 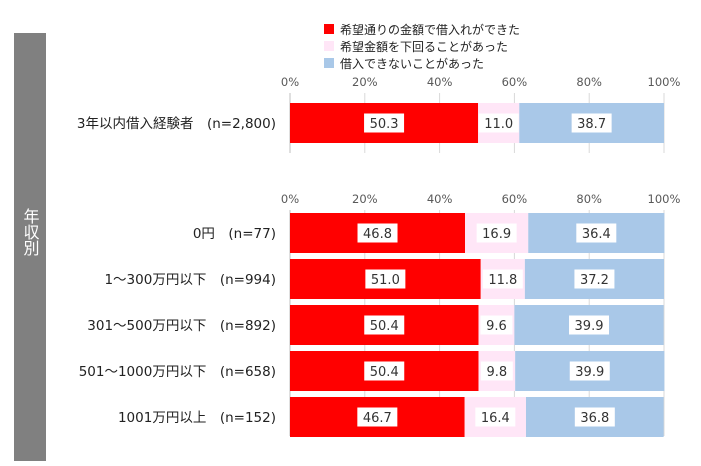 What do you see at coordinates (329, 29) in the screenshot?
I see `legend-swatch-red` at bounding box center [329, 29].